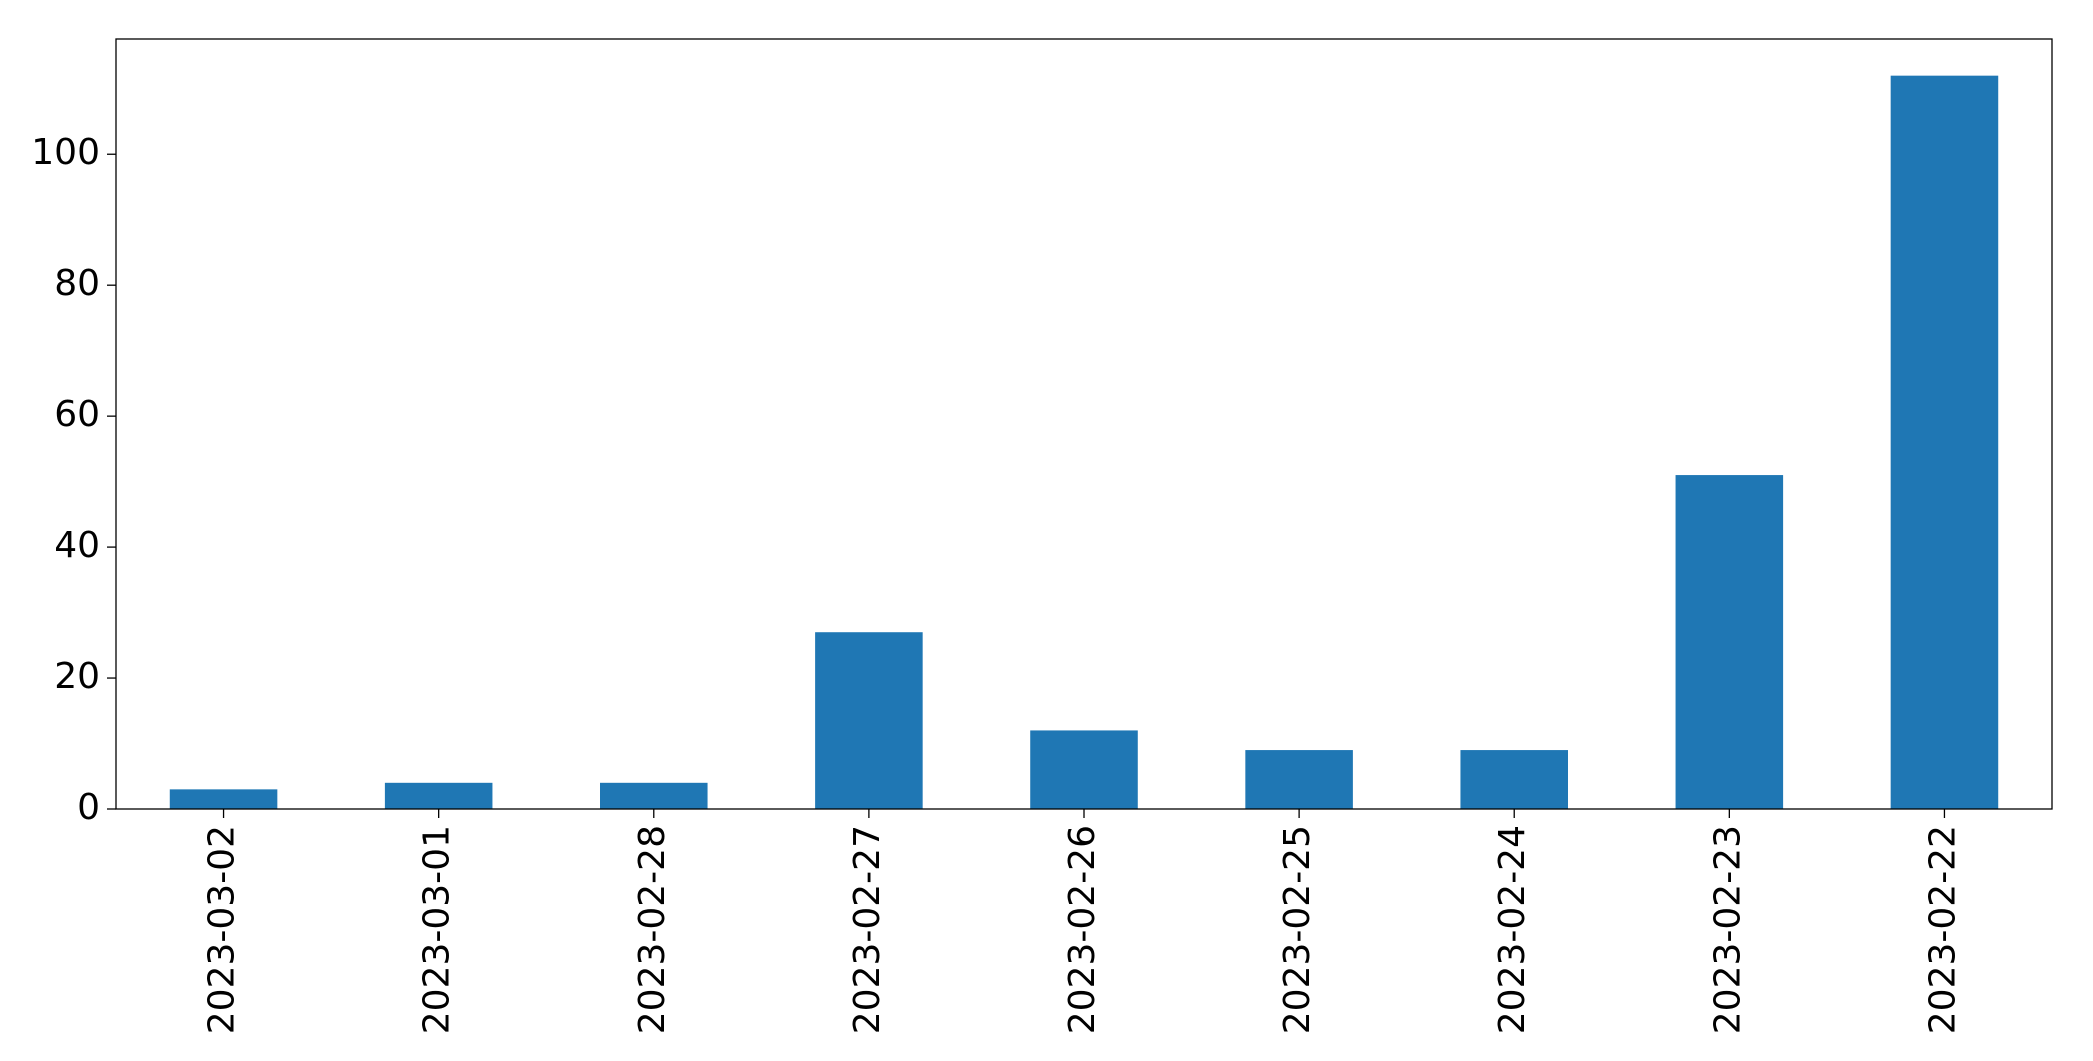 Image resolution: width=2093 pixels, height=1061 pixels. I want to click on x-tick-label: 2023-02-28, so click(652, 929).